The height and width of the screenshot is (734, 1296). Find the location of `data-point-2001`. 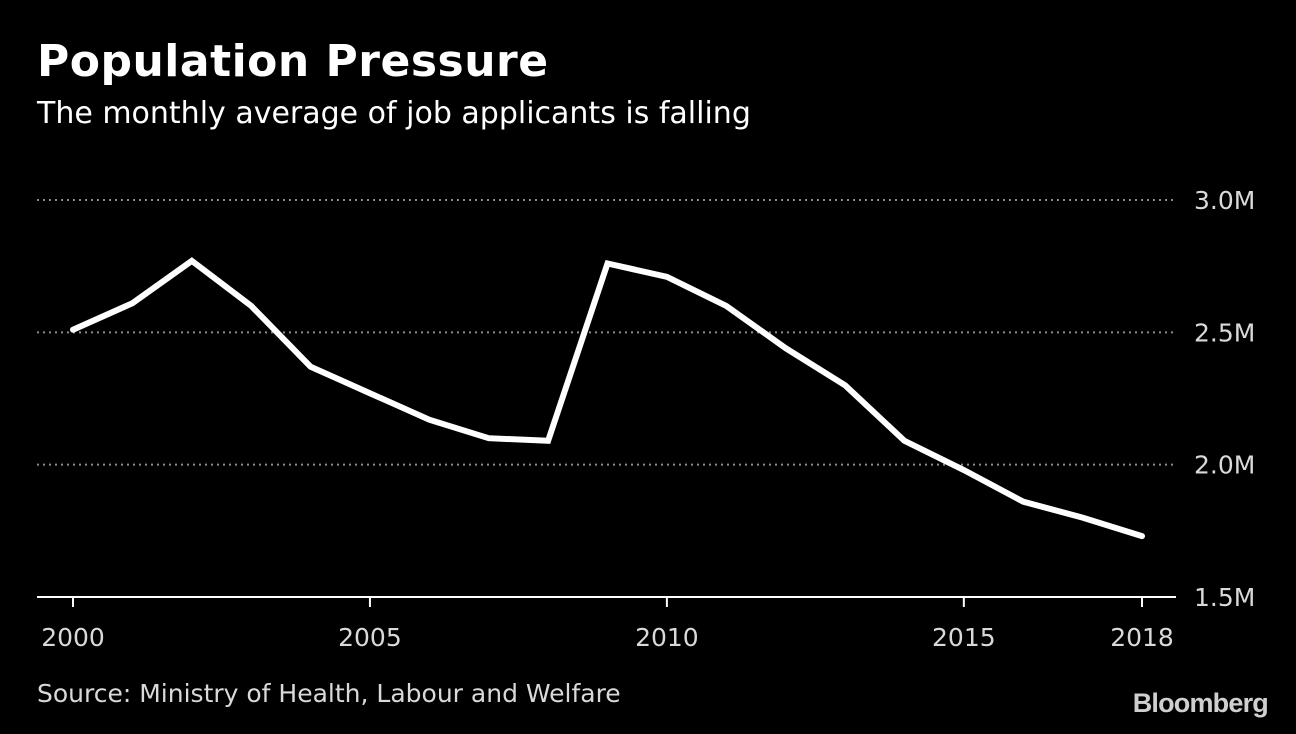

data-point-2001 is located at coordinates (132, 303).